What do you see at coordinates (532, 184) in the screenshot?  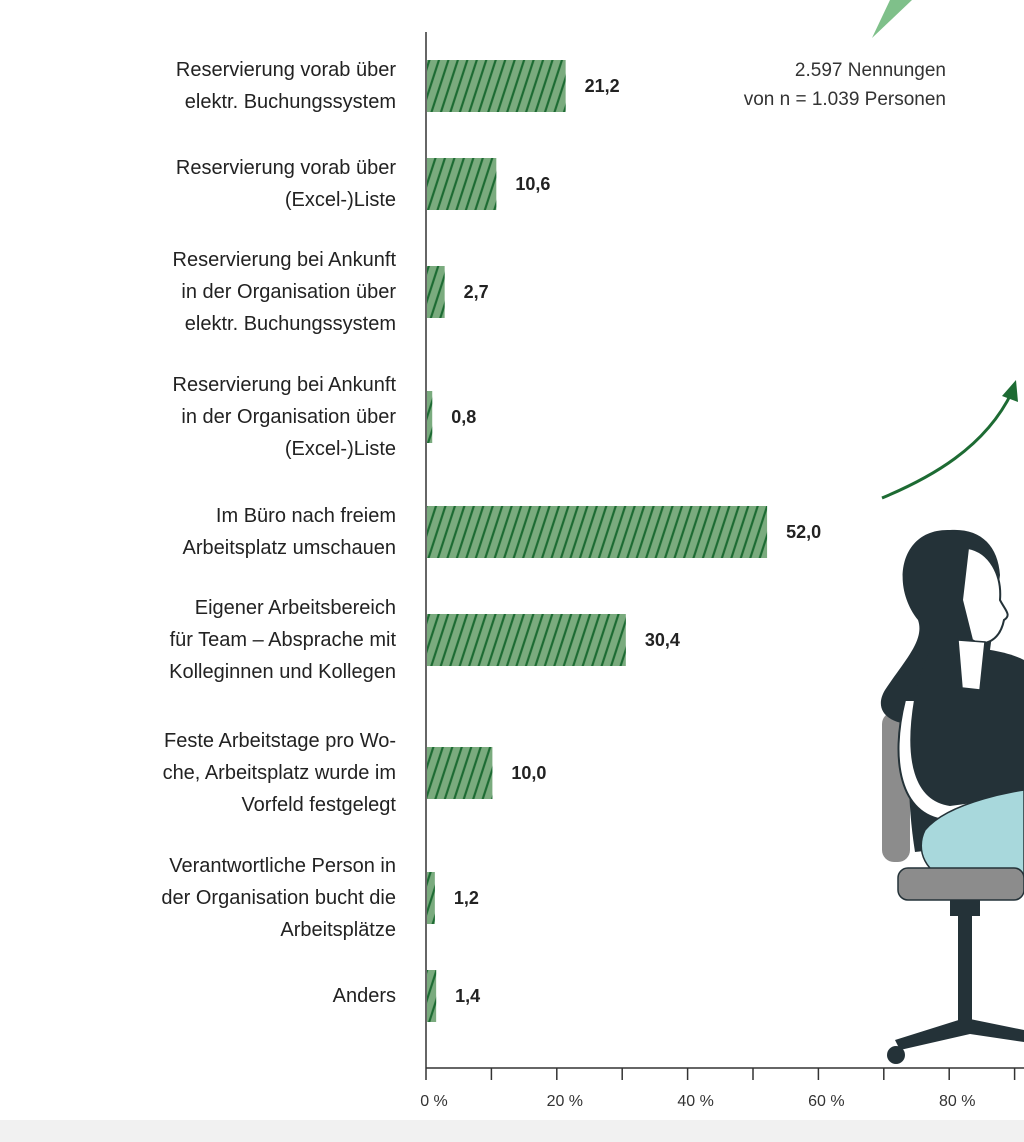 I see `bar-value-label: 10,6` at bounding box center [532, 184].